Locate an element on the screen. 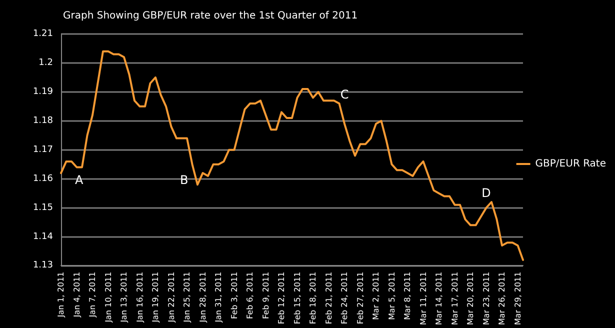  y-tick-label: 1.16 is located at coordinates (43, 179).